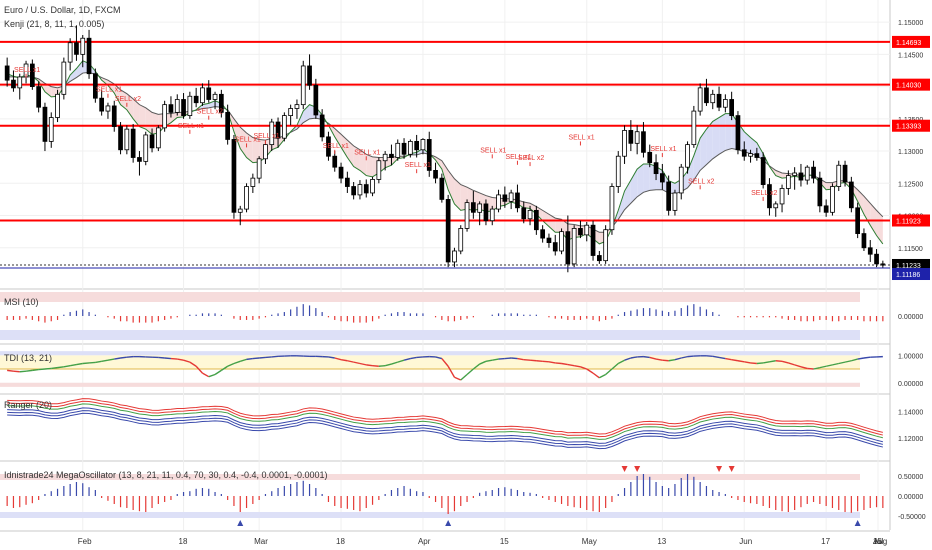  What do you see at coordinates (911, 264) in the screenshot?
I see `current-price-tag` at bounding box center [911, 264].